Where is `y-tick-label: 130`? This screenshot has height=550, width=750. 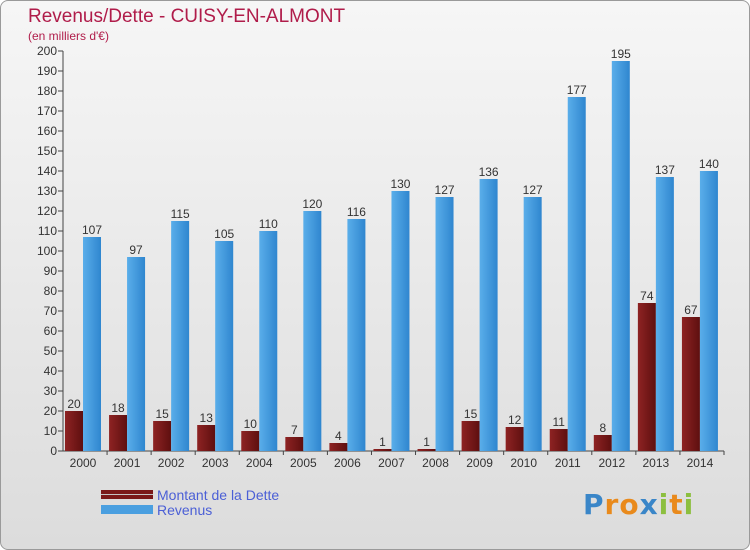 y-tick-label: 130 is located at coordinates (47, 191).